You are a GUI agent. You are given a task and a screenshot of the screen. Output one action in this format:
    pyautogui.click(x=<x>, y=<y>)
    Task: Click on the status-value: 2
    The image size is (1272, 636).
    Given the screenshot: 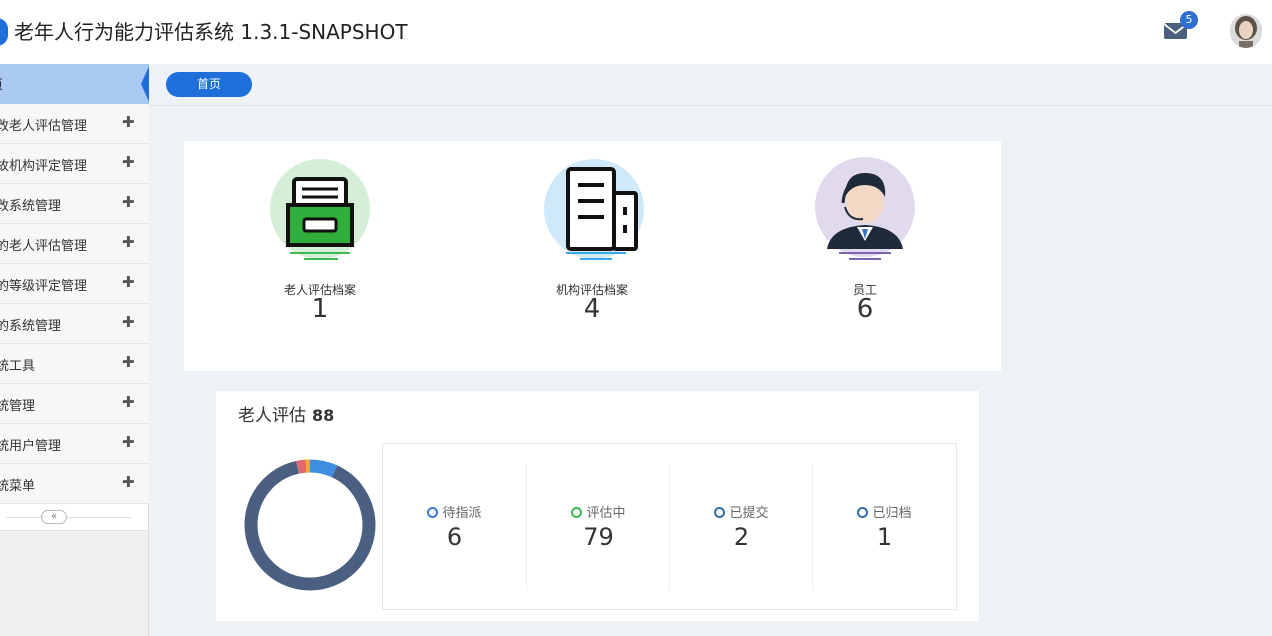 What is the action you would take?
    pyautogui.click(x=741, y=537)
    